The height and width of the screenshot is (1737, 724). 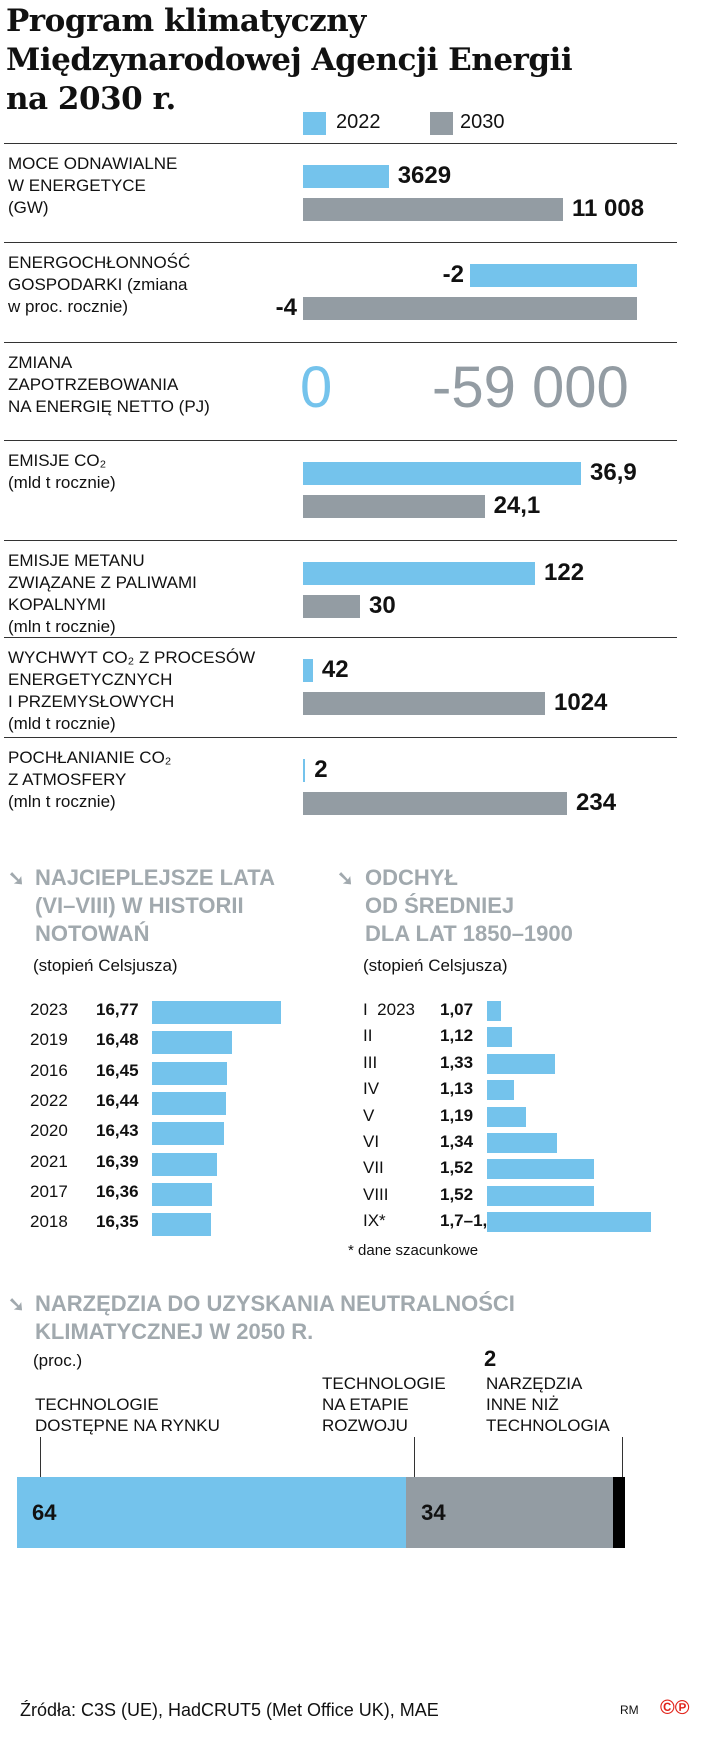 I want to click on value-2030: -59 000, so click(x=530, y=387).